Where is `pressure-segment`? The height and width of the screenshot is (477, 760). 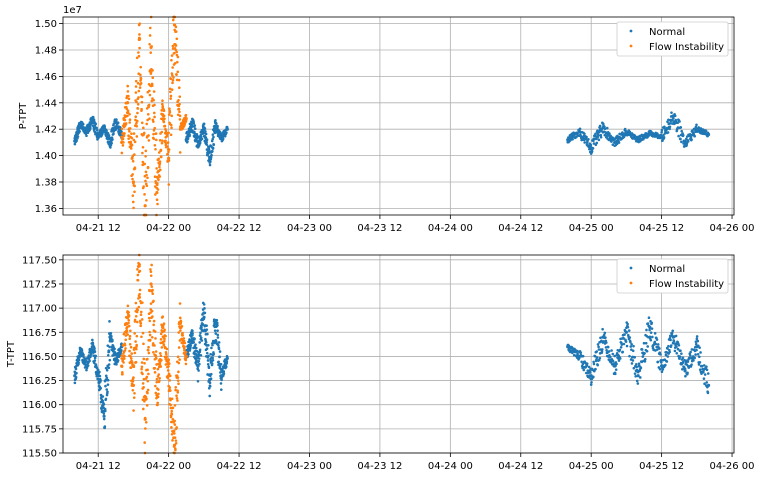 pressure-segment is located at coordinates (154, 116).